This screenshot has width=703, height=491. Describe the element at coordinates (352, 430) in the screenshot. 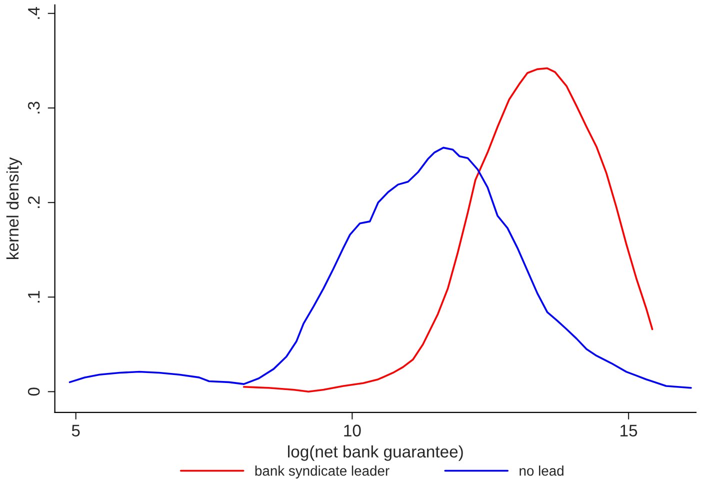

I see `x-tick-label: 10` at that location.